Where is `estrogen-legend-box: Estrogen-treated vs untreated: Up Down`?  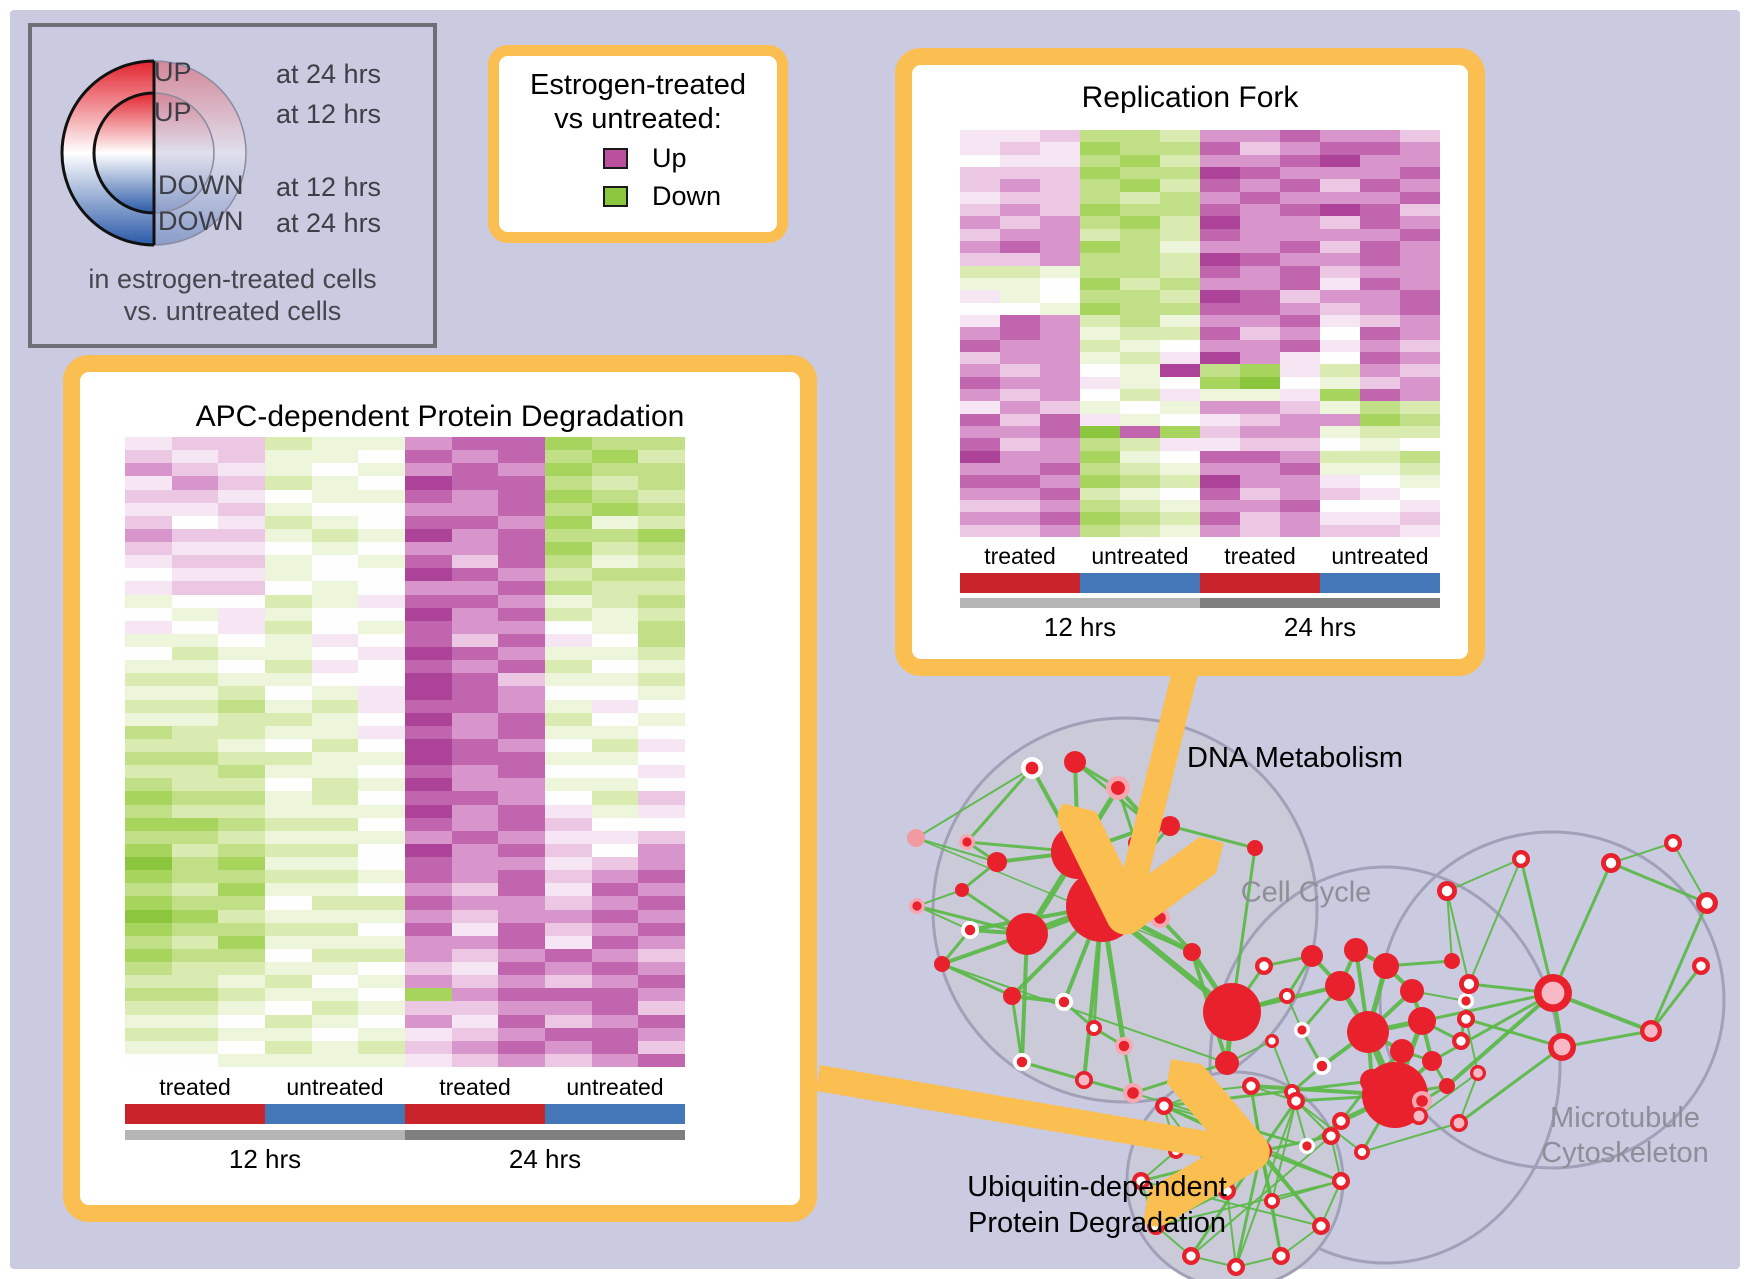
estrogen-legend-box: Estrogen-treated vs untreated: Up Down is located at coordinates (638, 144).